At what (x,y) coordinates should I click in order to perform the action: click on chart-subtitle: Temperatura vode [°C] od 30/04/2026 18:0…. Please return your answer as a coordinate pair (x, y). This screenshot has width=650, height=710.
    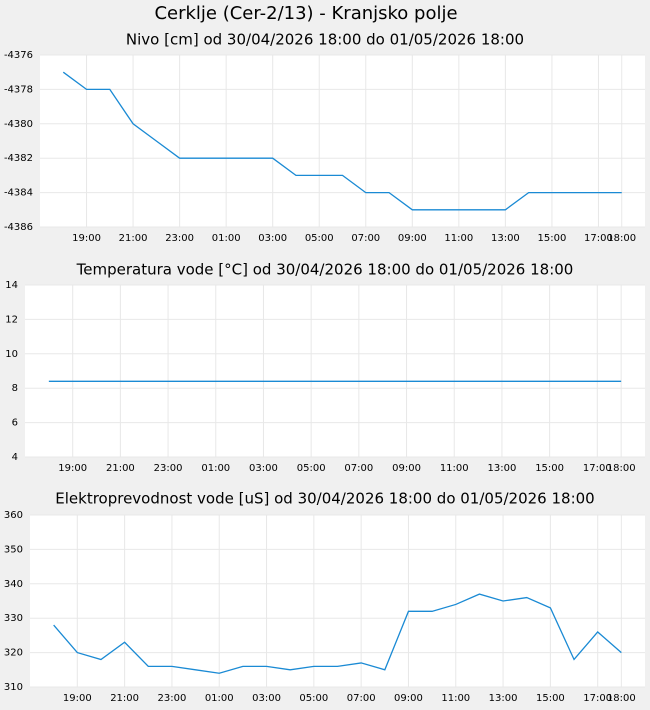
    Looking at the image, I should click on (325, 270).